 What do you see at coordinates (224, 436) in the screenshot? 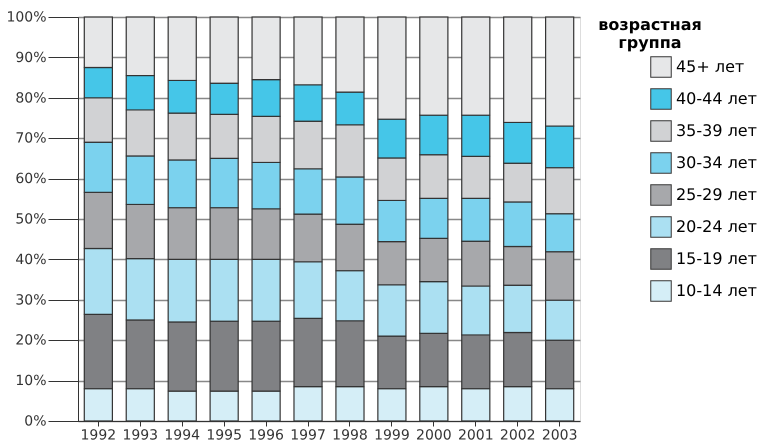
I see `x-tick-label: 1995` at bounding box center [224, 436].